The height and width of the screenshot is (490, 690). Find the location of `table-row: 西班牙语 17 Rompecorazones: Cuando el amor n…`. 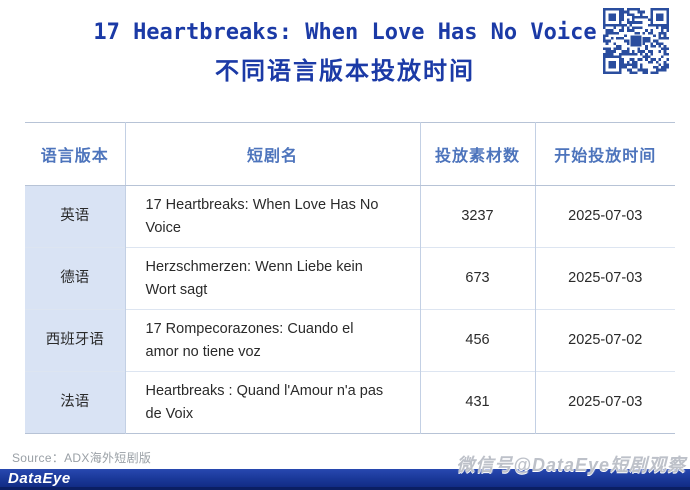

table-row: 西班牙语 17 Rompecorazones: Cuando el amor n… is located at coordinates (350, 340).